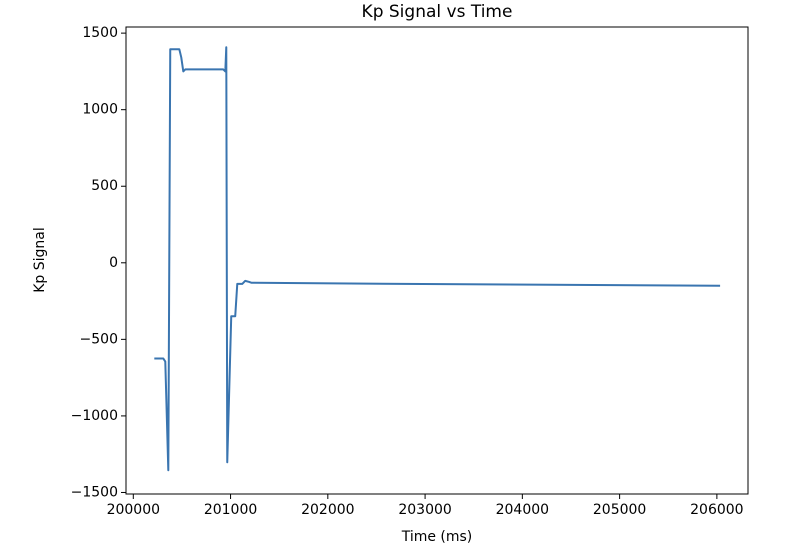 The image size is (806, 558). Describe the element at coordinates (133, 510) in the screenshot. I see `x-tick-label: 200000` at that location.